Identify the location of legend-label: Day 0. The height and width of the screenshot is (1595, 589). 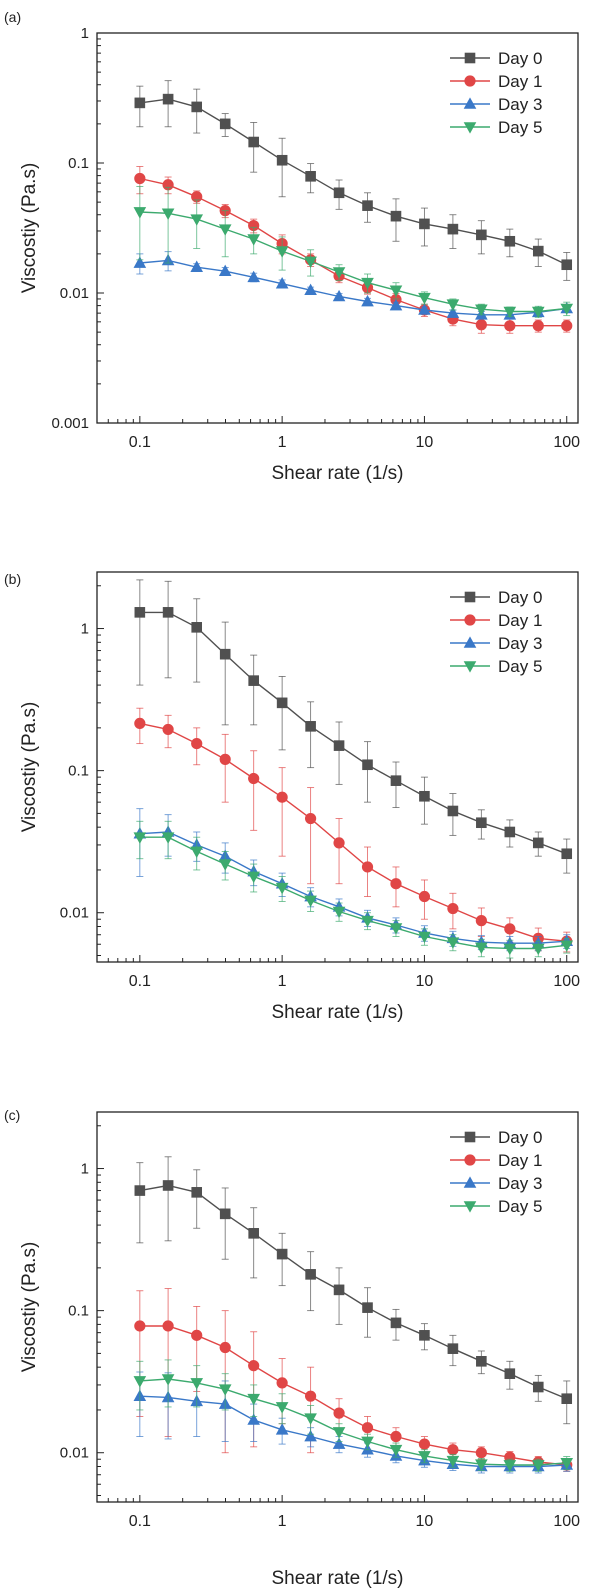
(520, 1137).